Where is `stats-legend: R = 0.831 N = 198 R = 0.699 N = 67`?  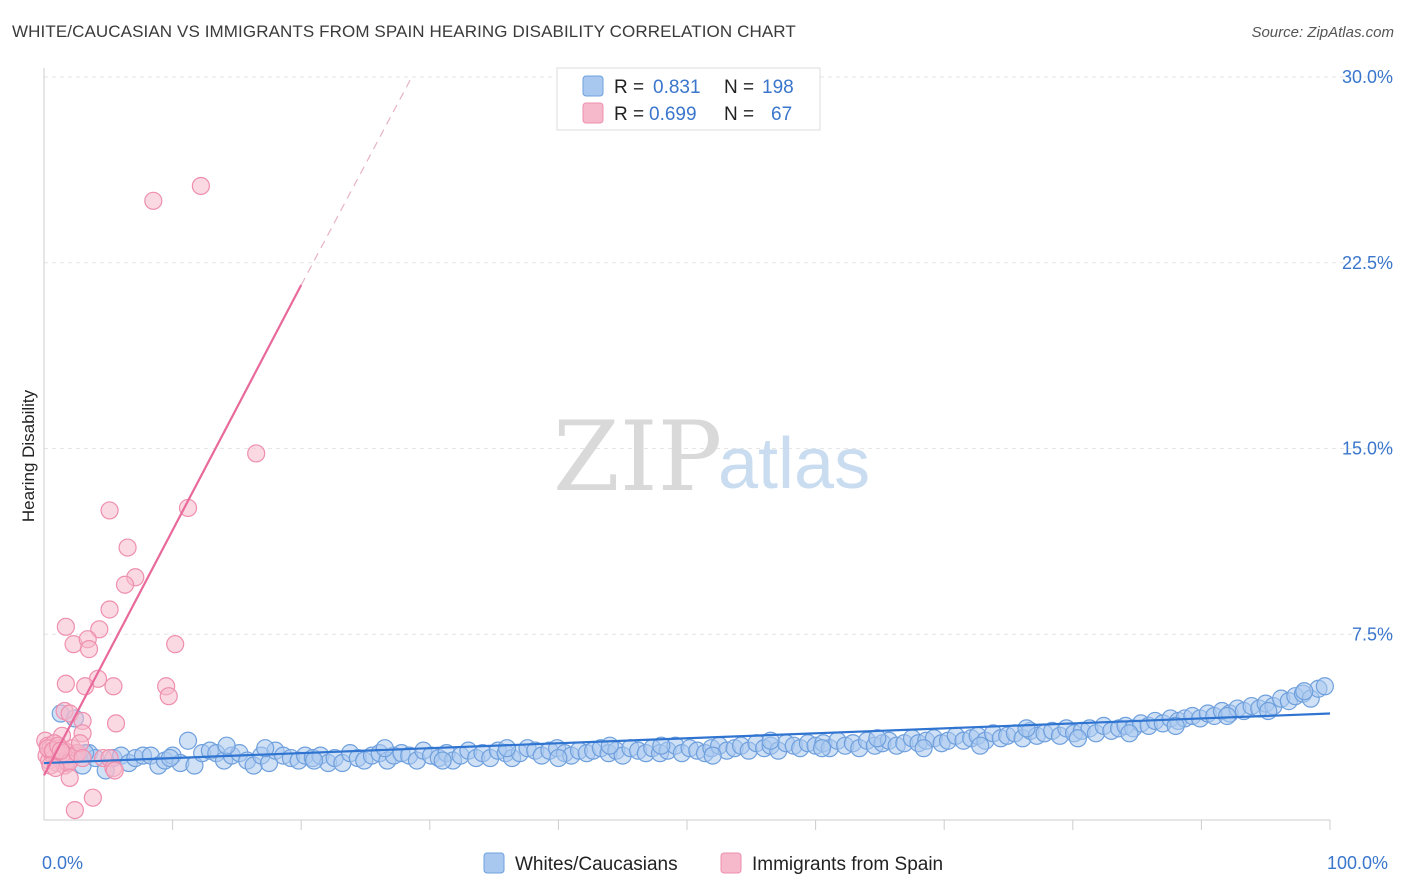 stats-legend: R = 0.831 N = 198 R = 0.699 N = 67 is located at coordinates (688, 99).